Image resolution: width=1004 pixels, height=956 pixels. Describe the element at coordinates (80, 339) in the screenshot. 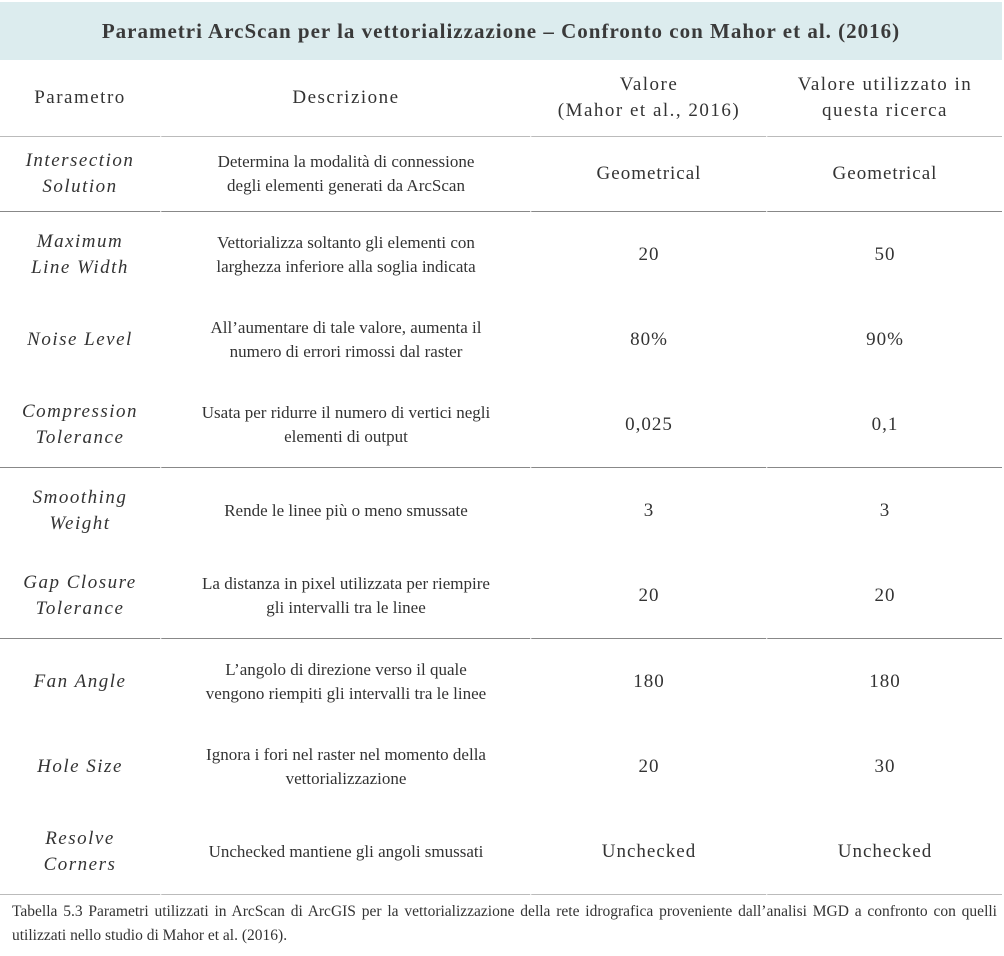

I see `param-name-cell: Noise Level` at that location.